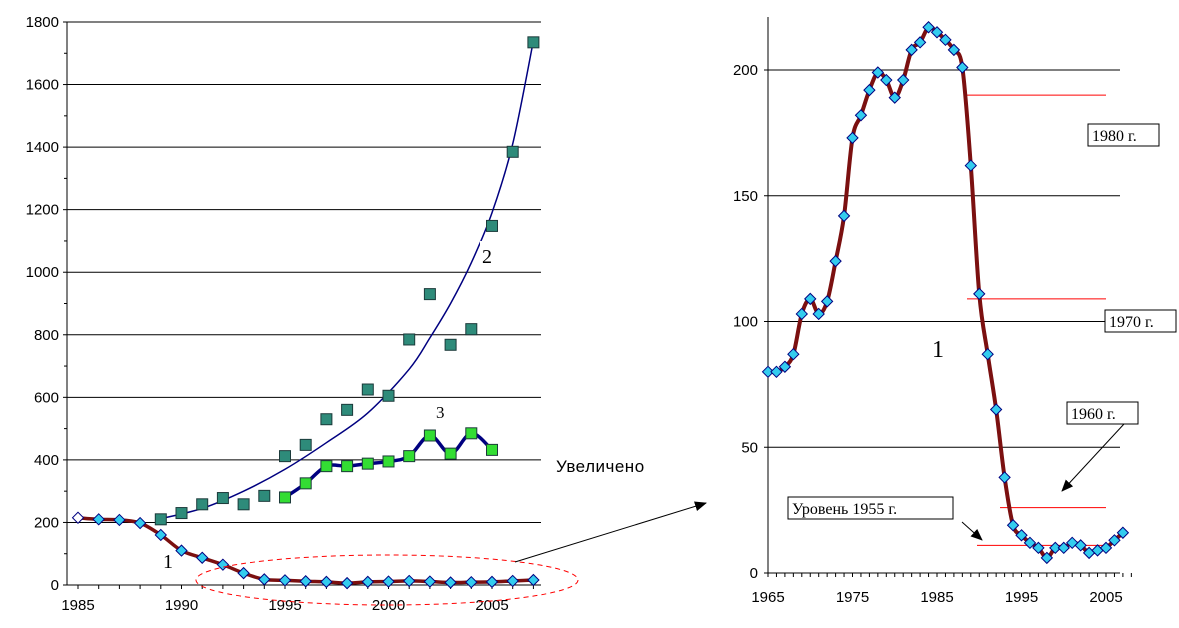 The image size is (1179, 628). I want to click on left-y-tick-label: 1000, so click(42, 272).